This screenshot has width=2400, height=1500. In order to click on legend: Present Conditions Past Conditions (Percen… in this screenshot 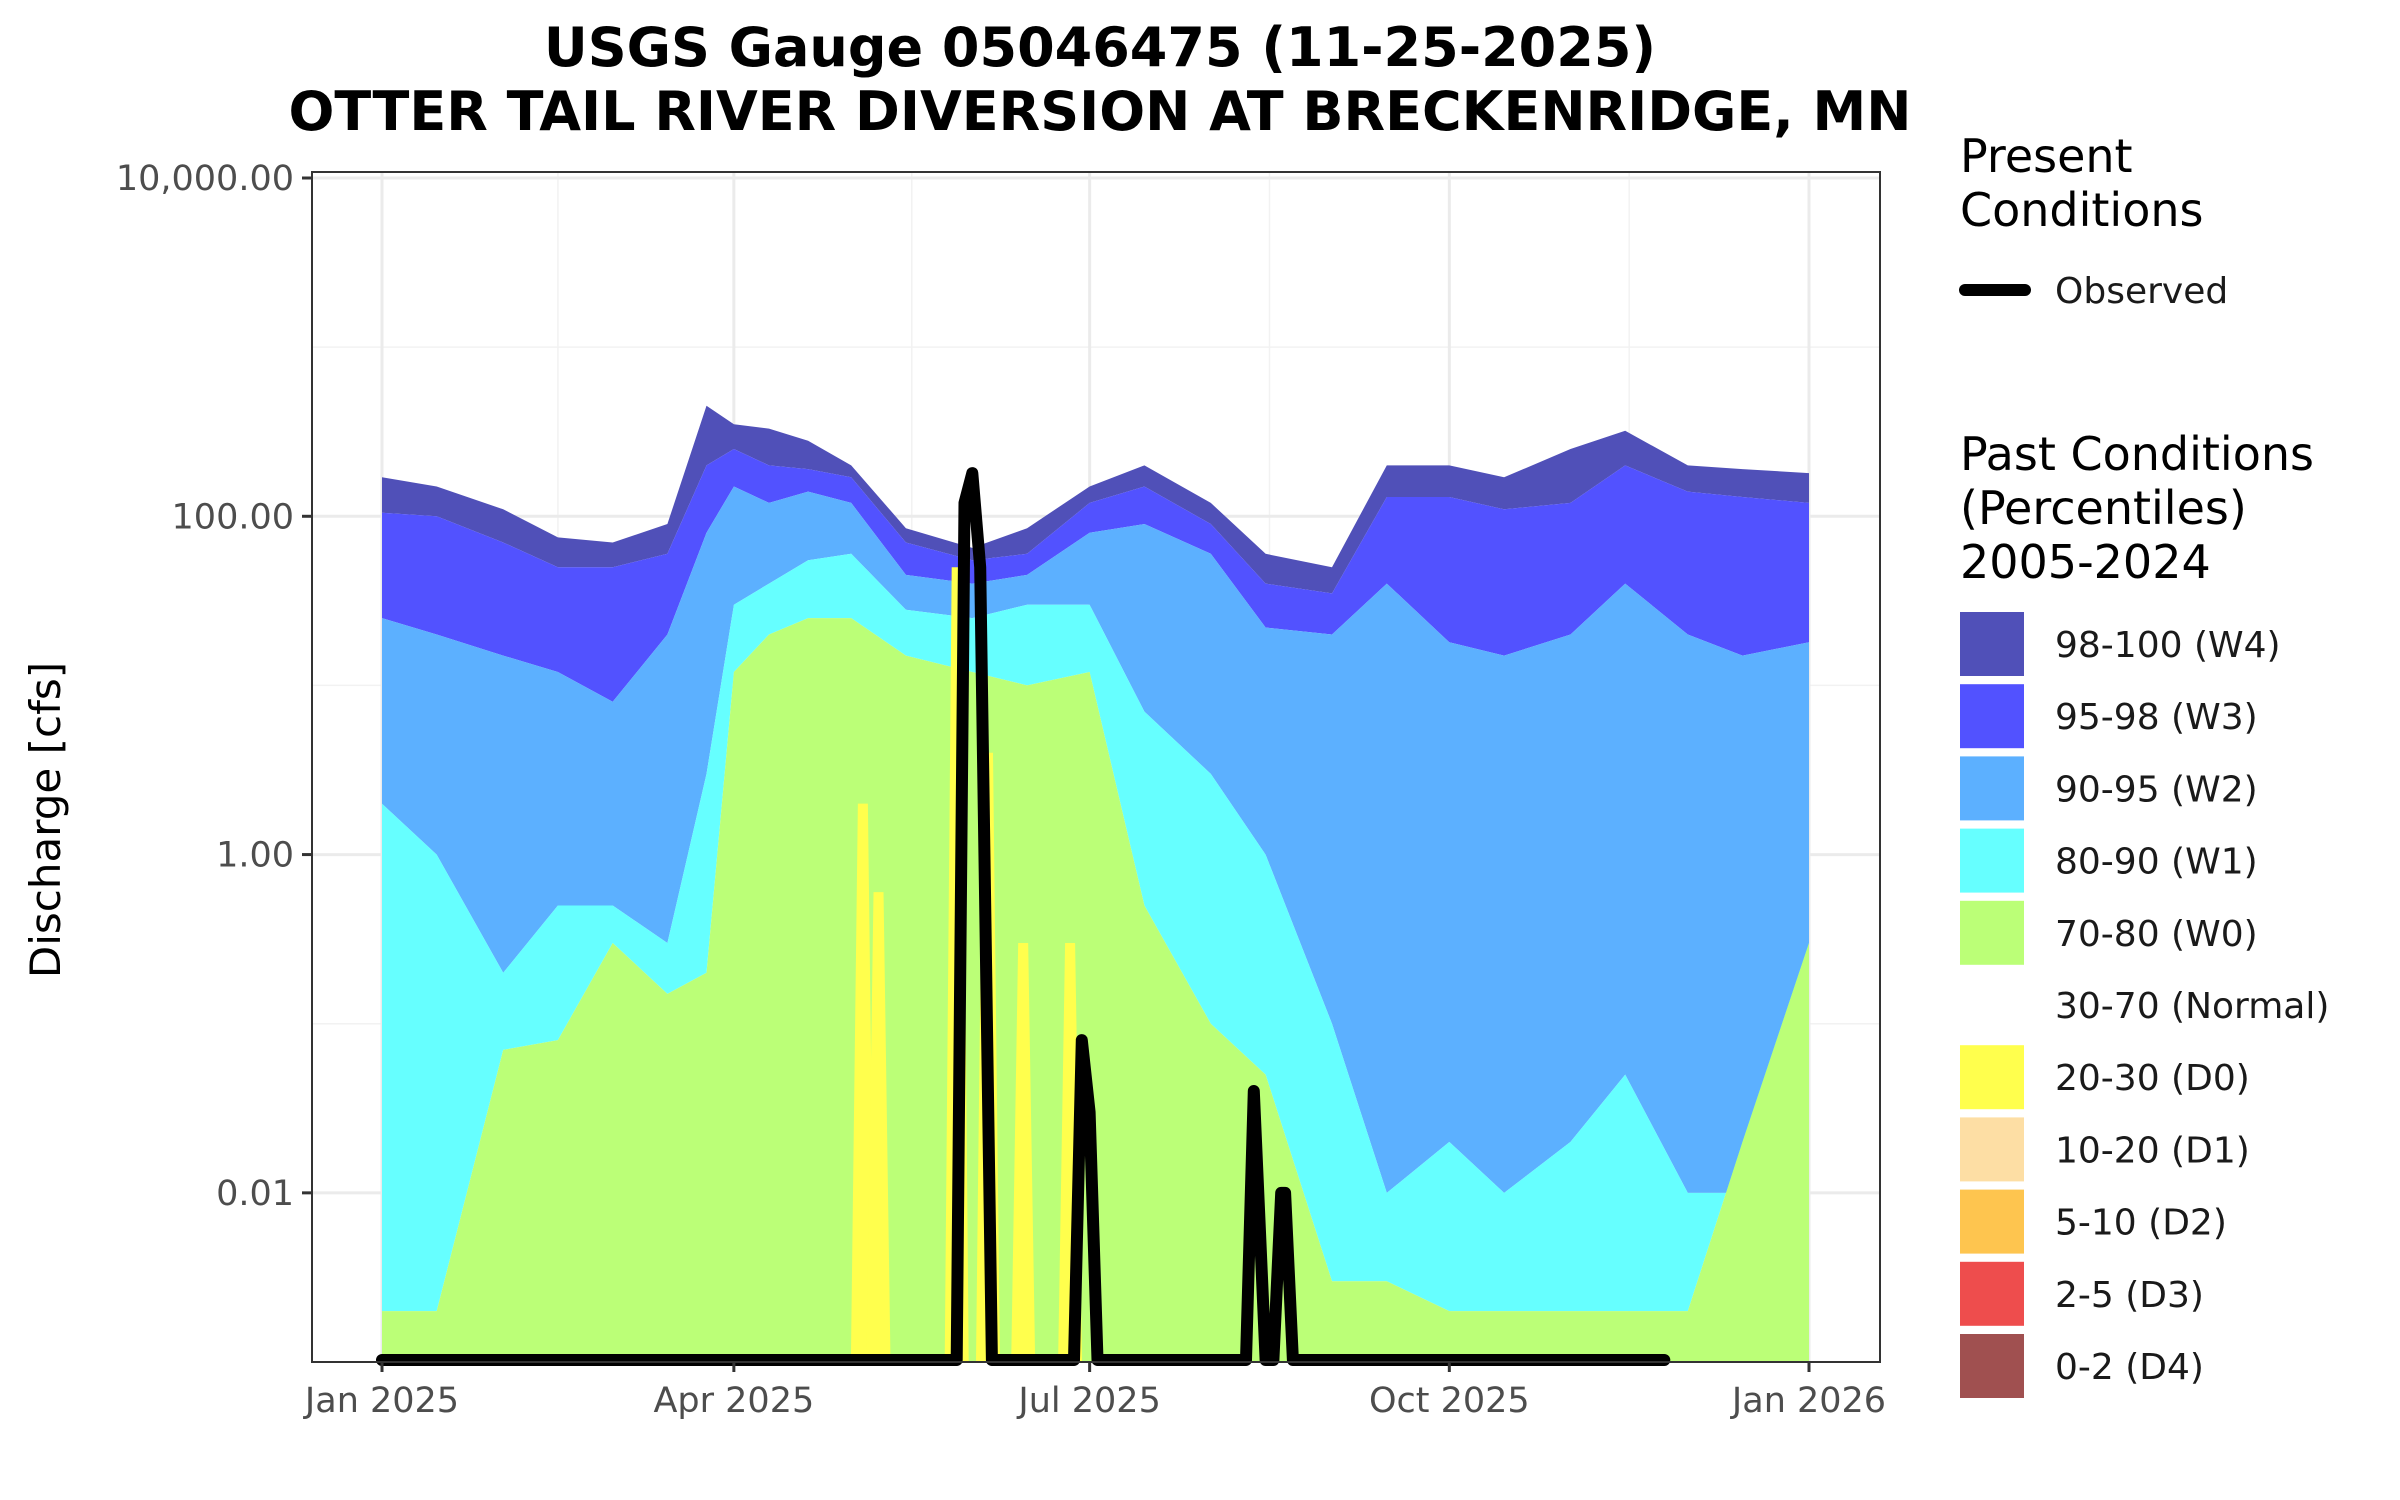, I will do `click(2144, 763)`.